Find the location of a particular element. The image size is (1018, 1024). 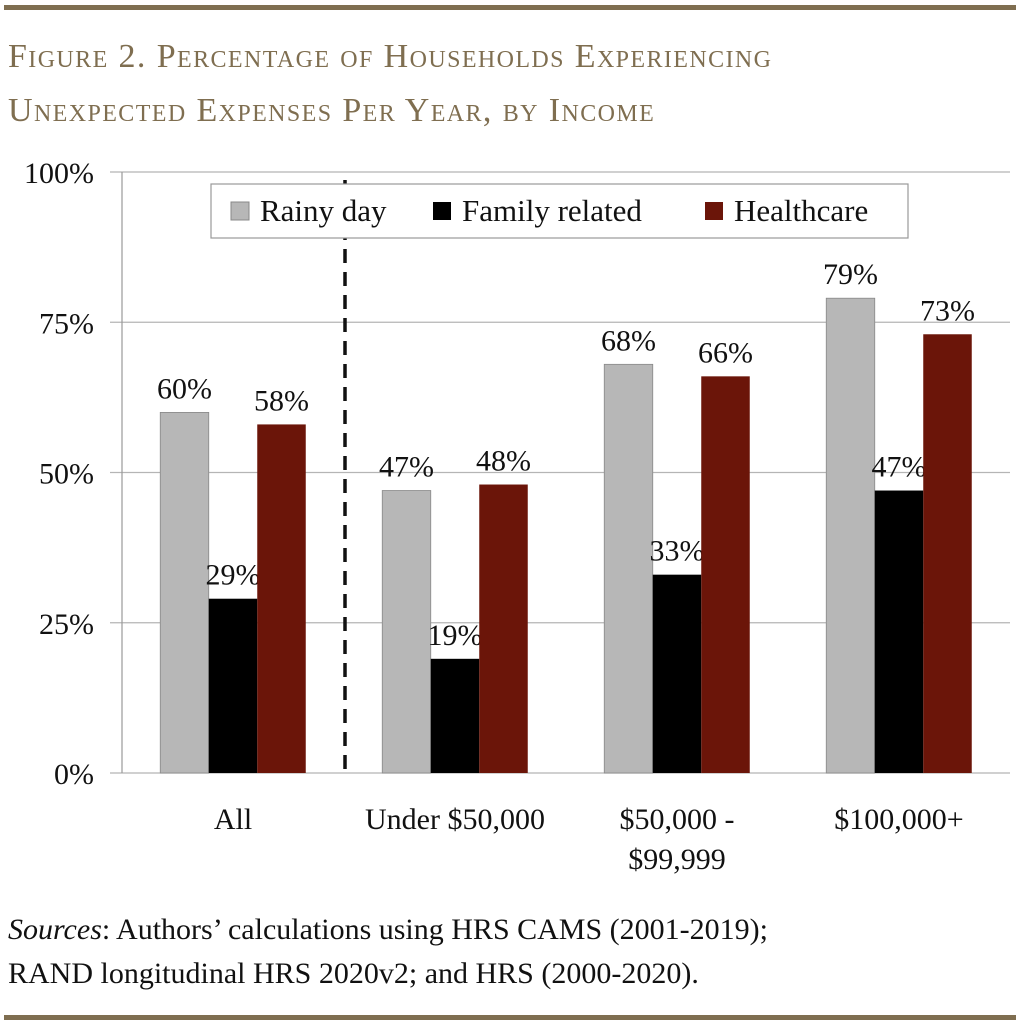

x-tick-label: $100,000+ is located at coordinates (898, 819).